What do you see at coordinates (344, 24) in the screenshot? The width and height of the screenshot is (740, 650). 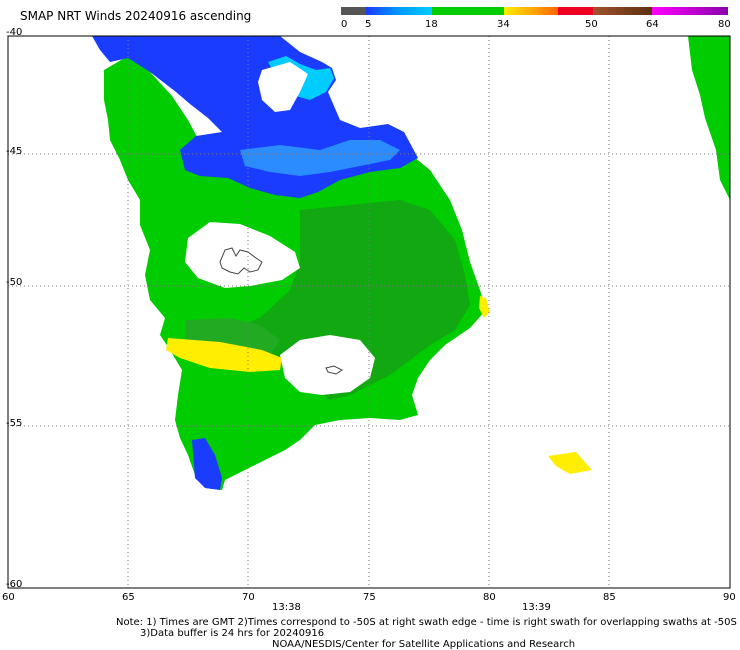 I see `legend-label-0: 0` at bounding box center [344, 24].